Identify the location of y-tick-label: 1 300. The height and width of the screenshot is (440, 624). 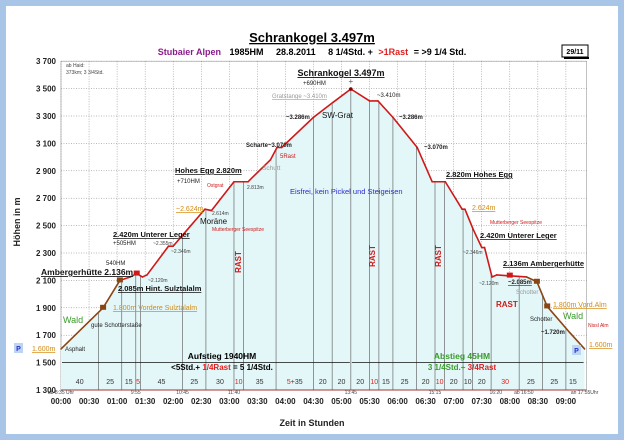
(46, 390).